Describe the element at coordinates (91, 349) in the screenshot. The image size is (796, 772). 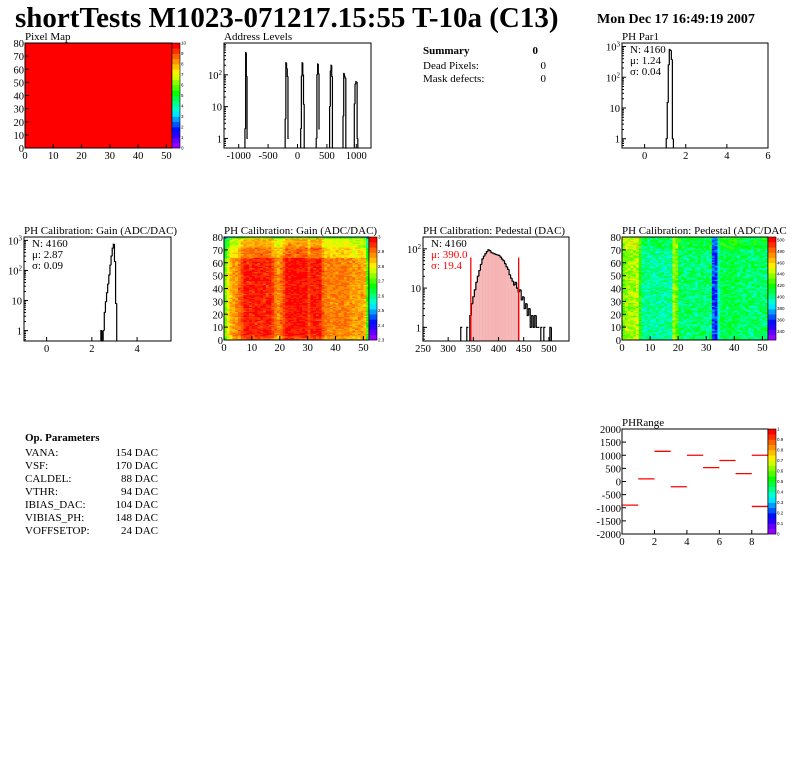
I see `x-tick-label: 2` at that location.